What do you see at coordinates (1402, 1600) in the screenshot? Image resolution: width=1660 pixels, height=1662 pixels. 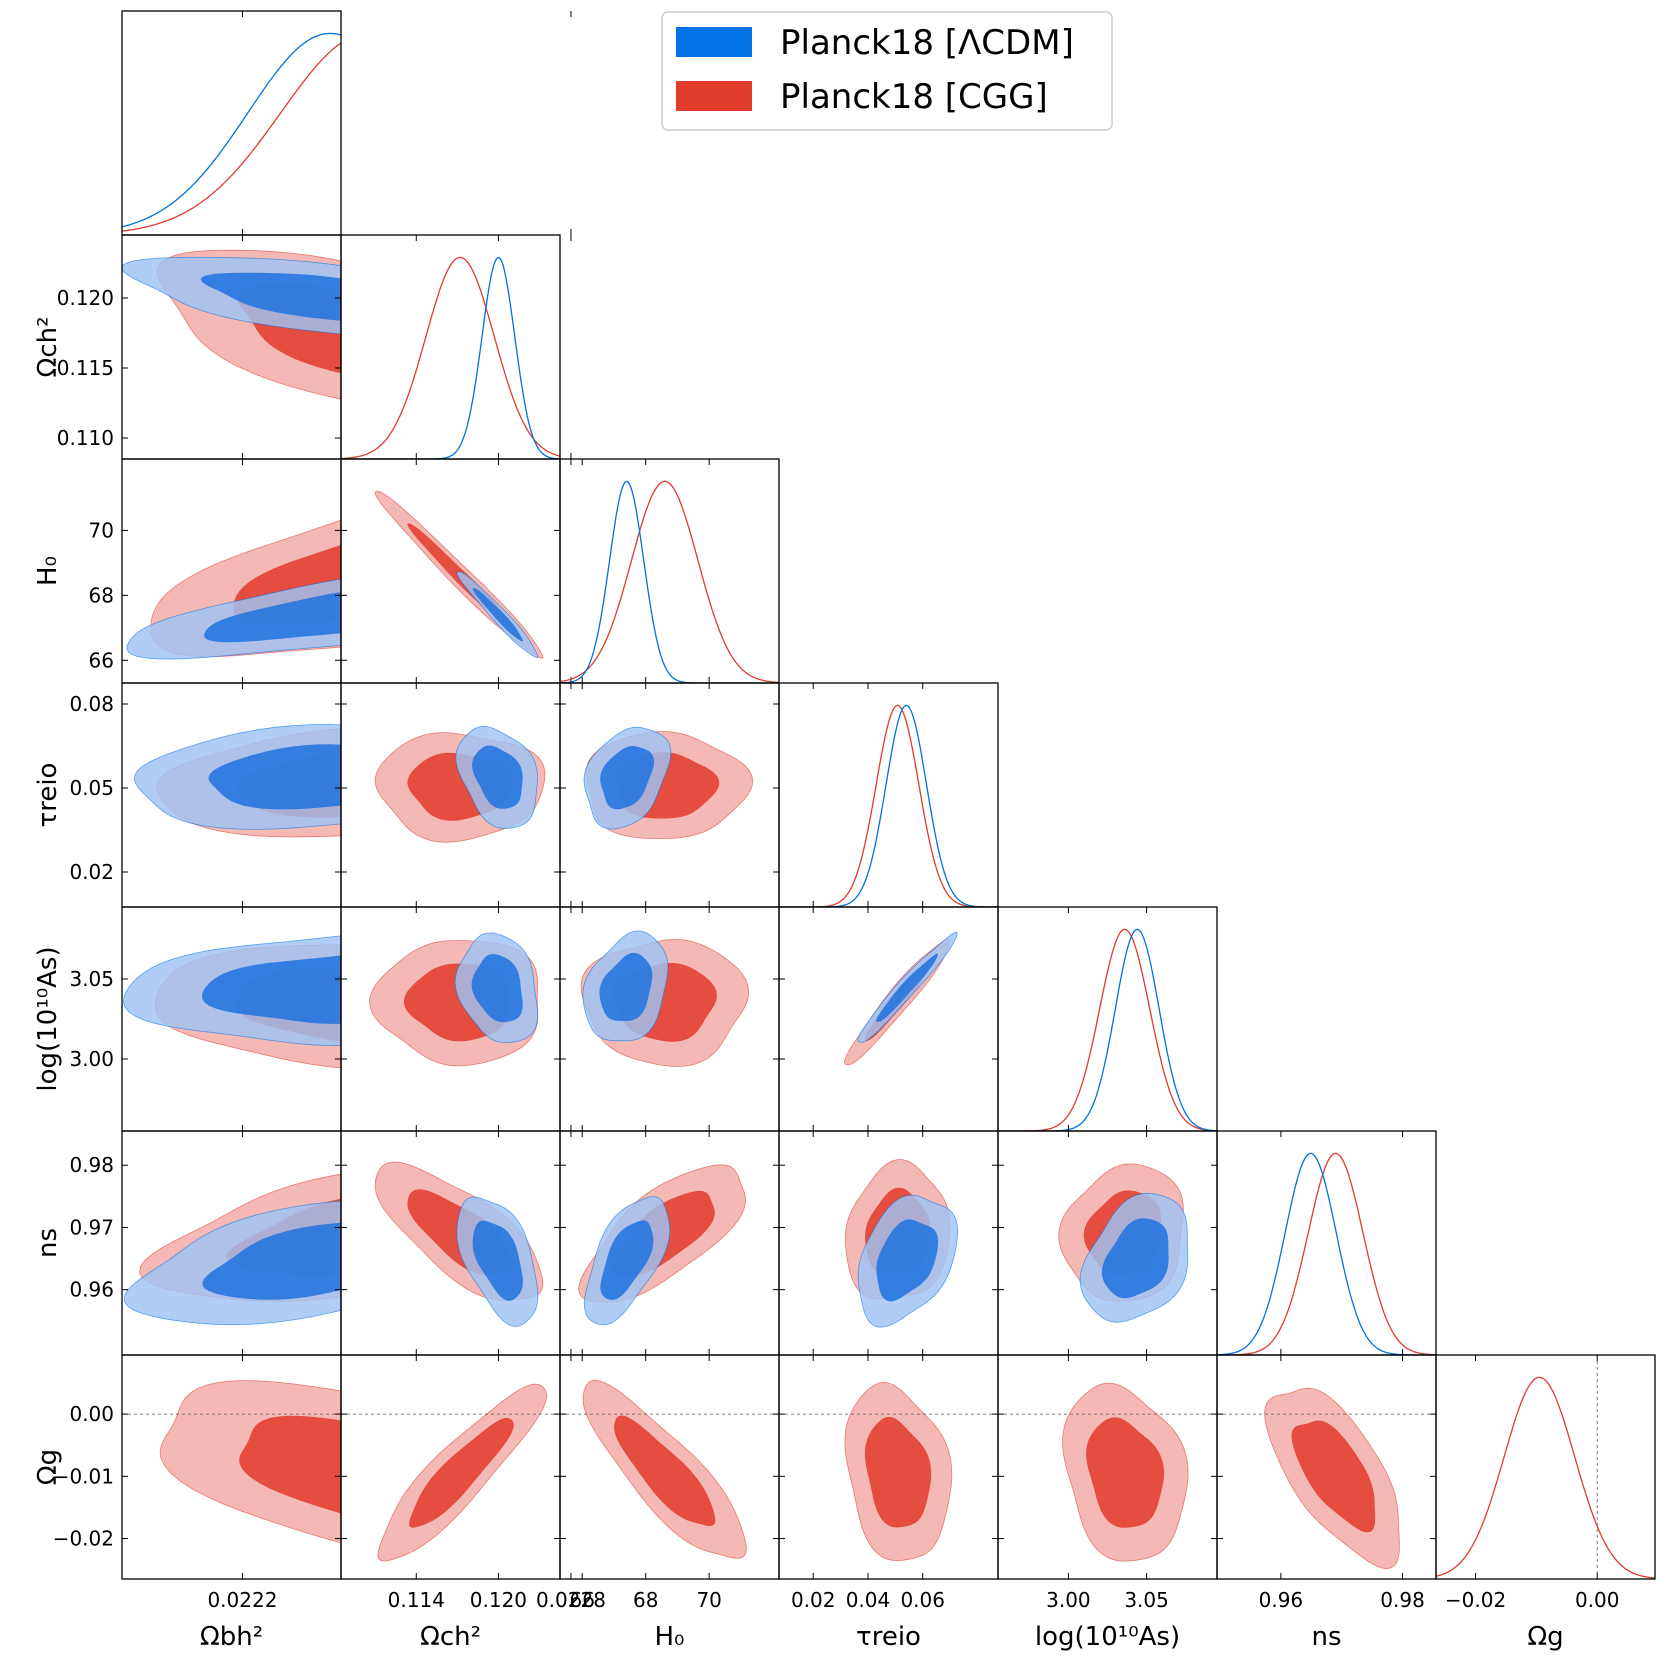 I see `x-tick-label-n_s: 0.98` at bounding box center [1402, 1600].